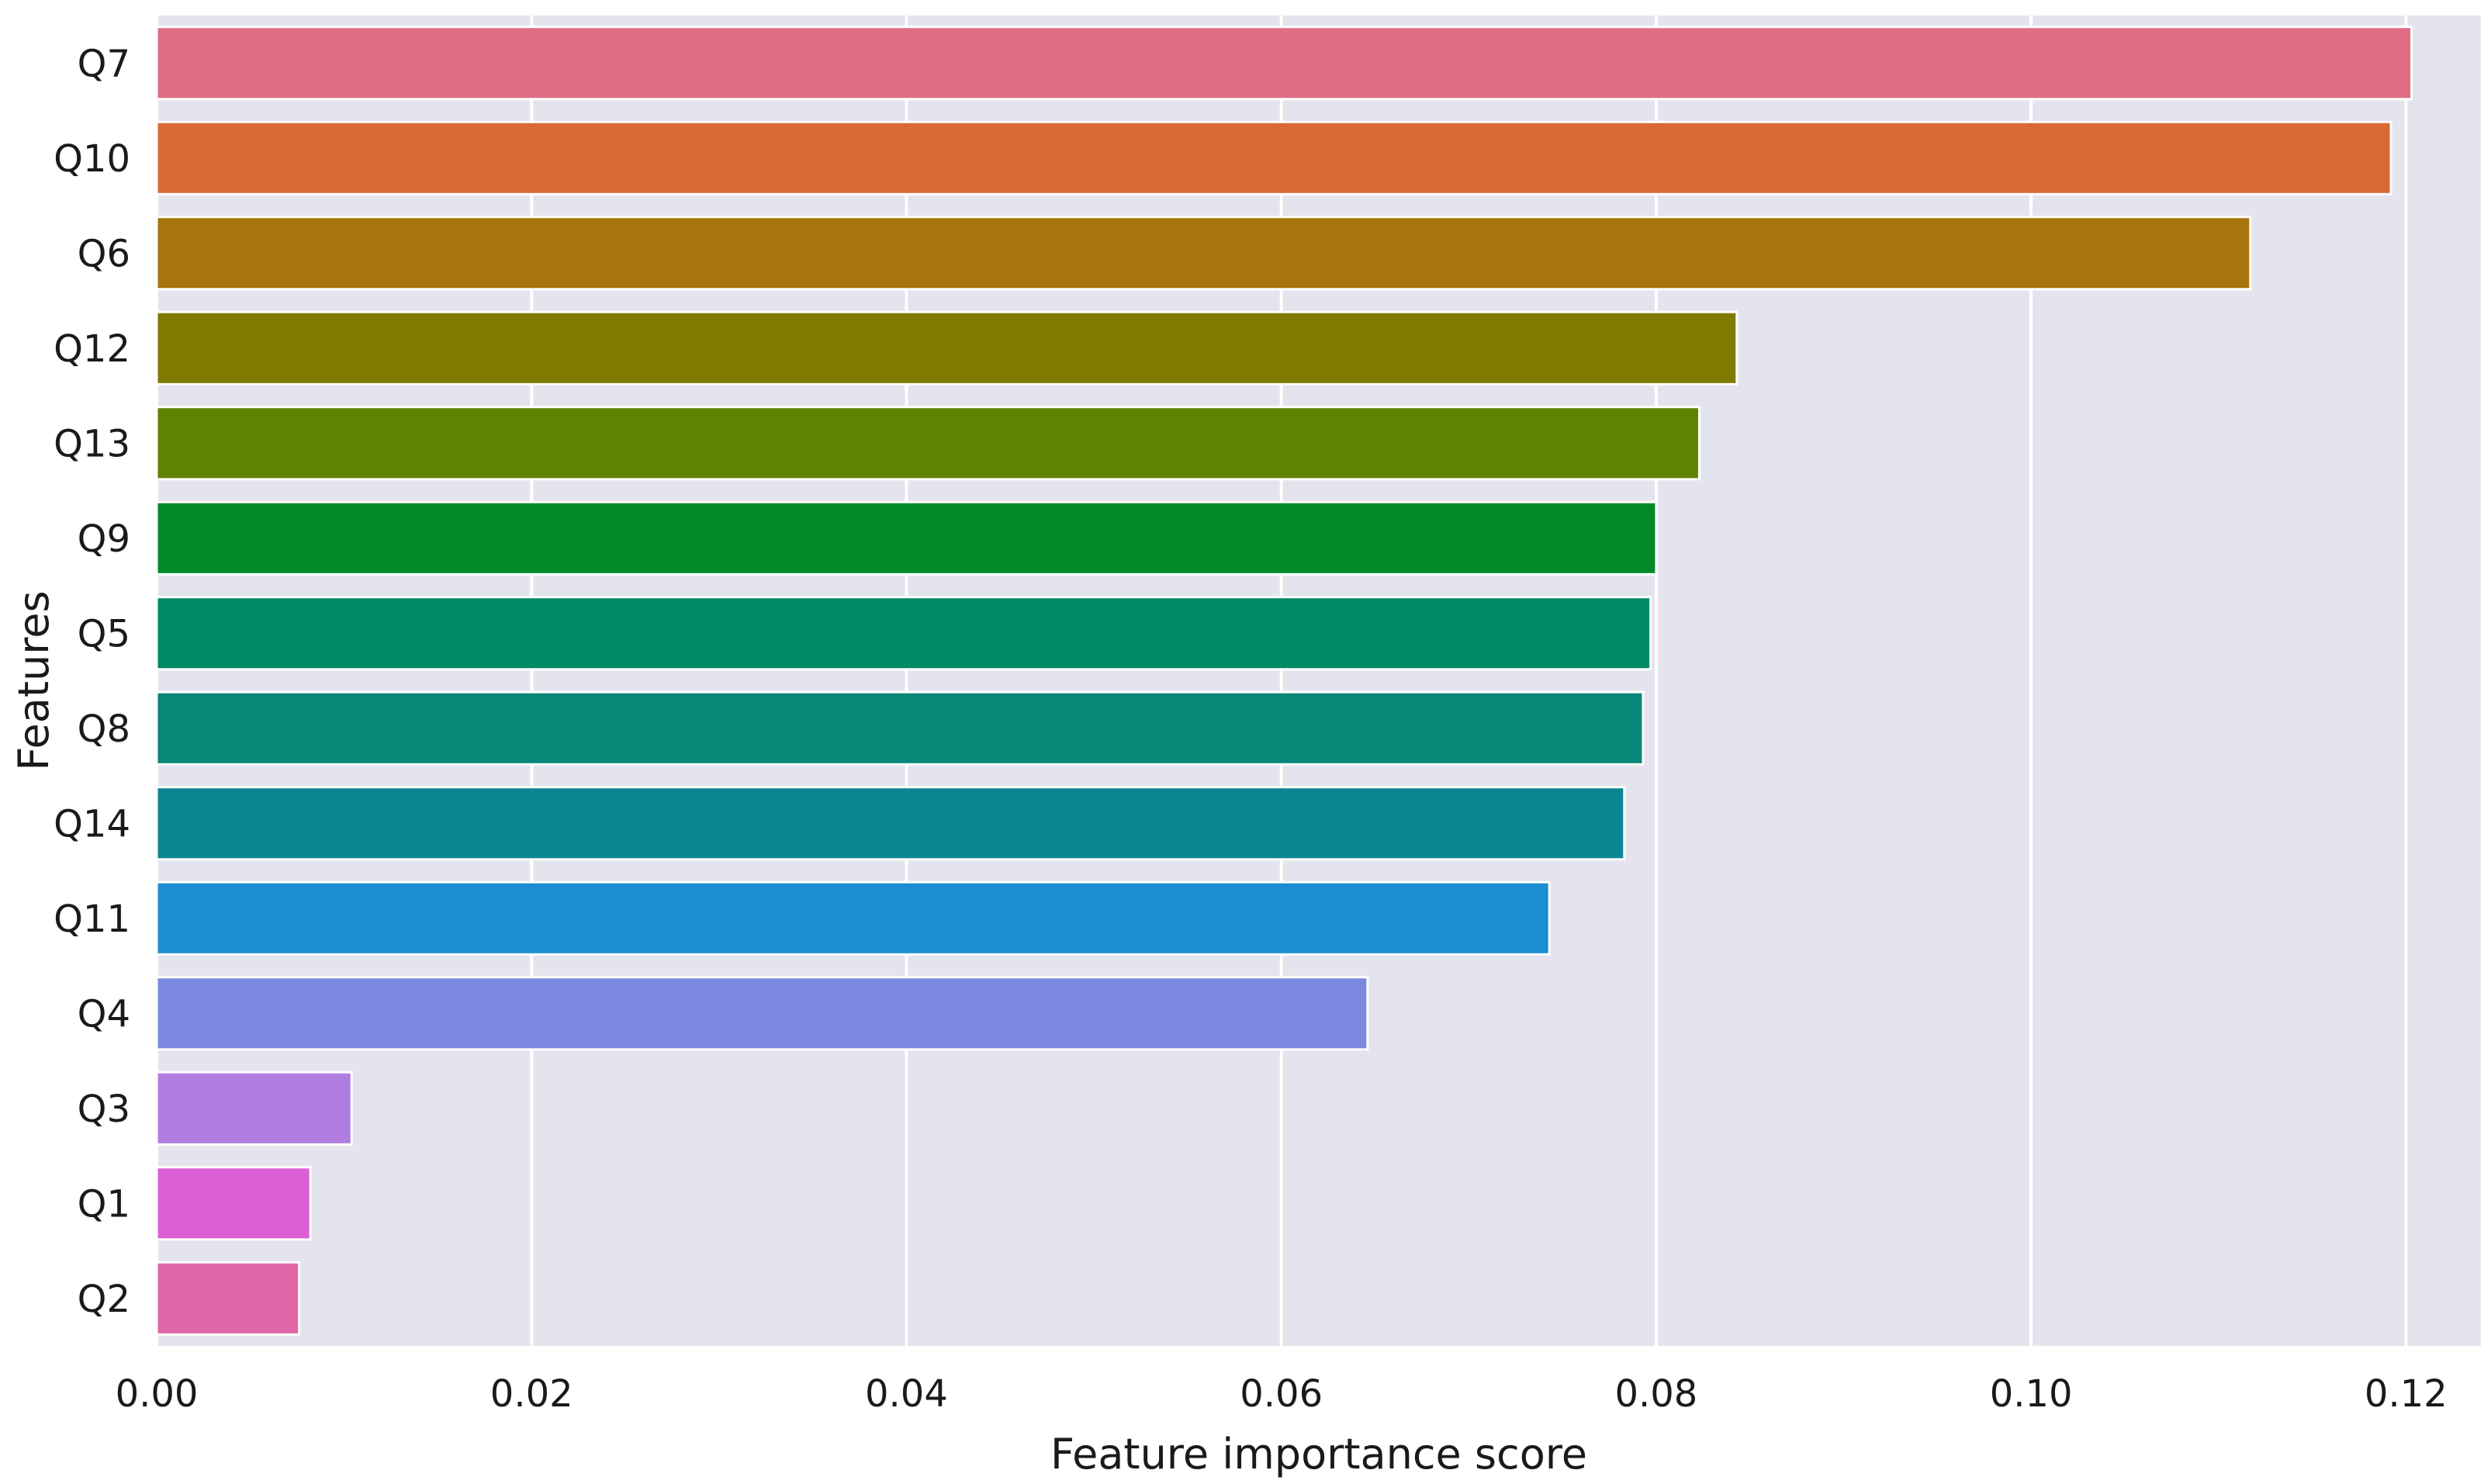 The height and width of the screenshot is (1484, 2491). I want to click on y-tick-label-q4: Q4, so click(104, 1014).